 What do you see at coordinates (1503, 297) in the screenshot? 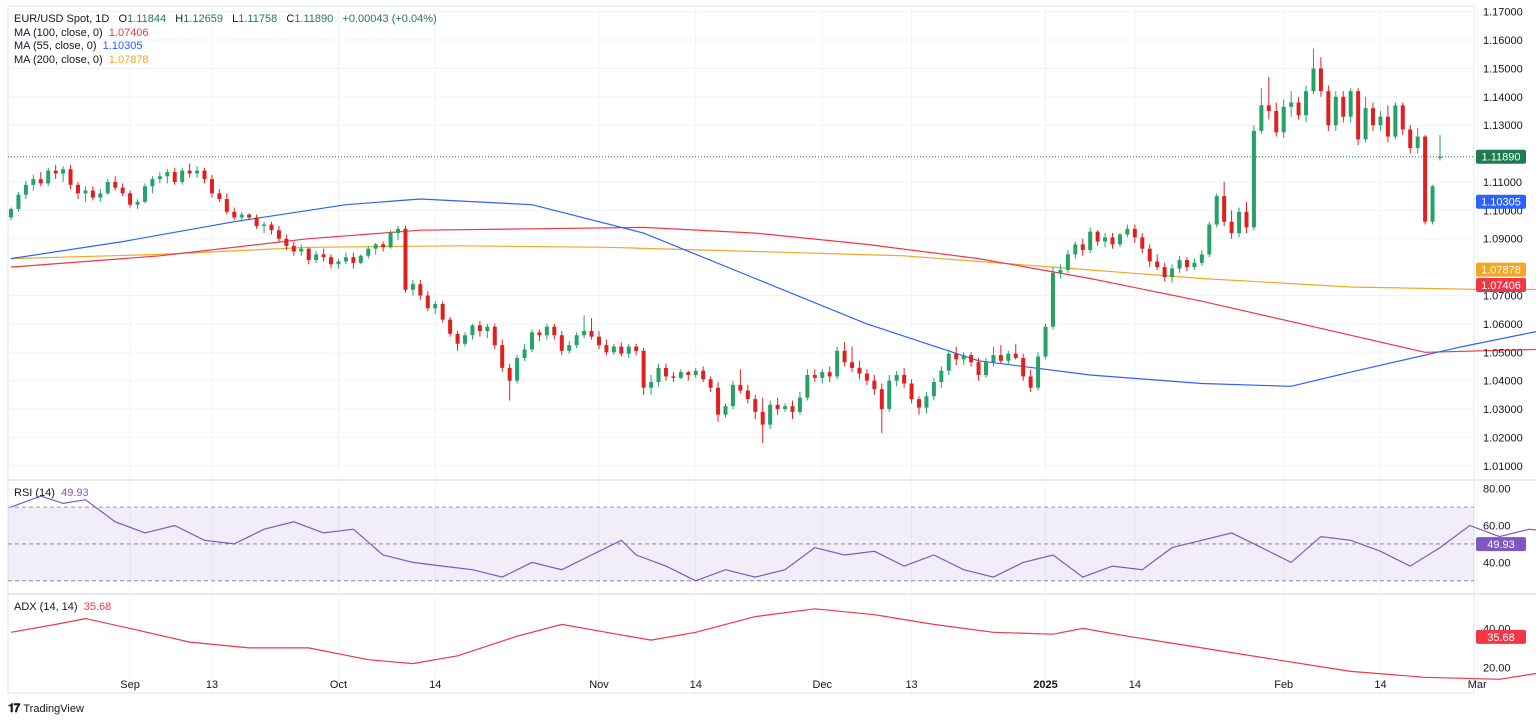
I see `price-tick-label: 1.07000` at bounding box center [1503, 297].